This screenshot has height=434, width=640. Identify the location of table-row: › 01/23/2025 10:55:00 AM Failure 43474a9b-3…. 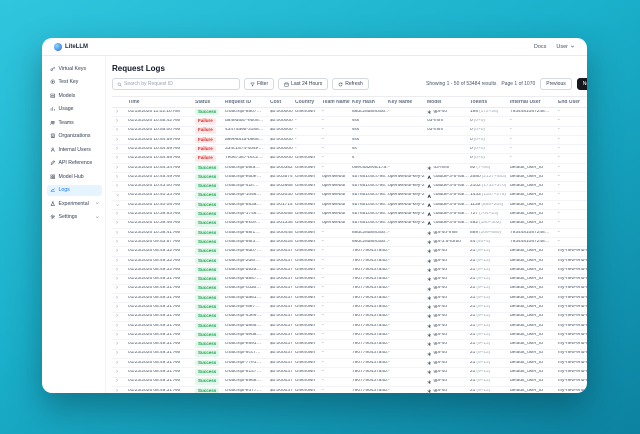
(349, 131).